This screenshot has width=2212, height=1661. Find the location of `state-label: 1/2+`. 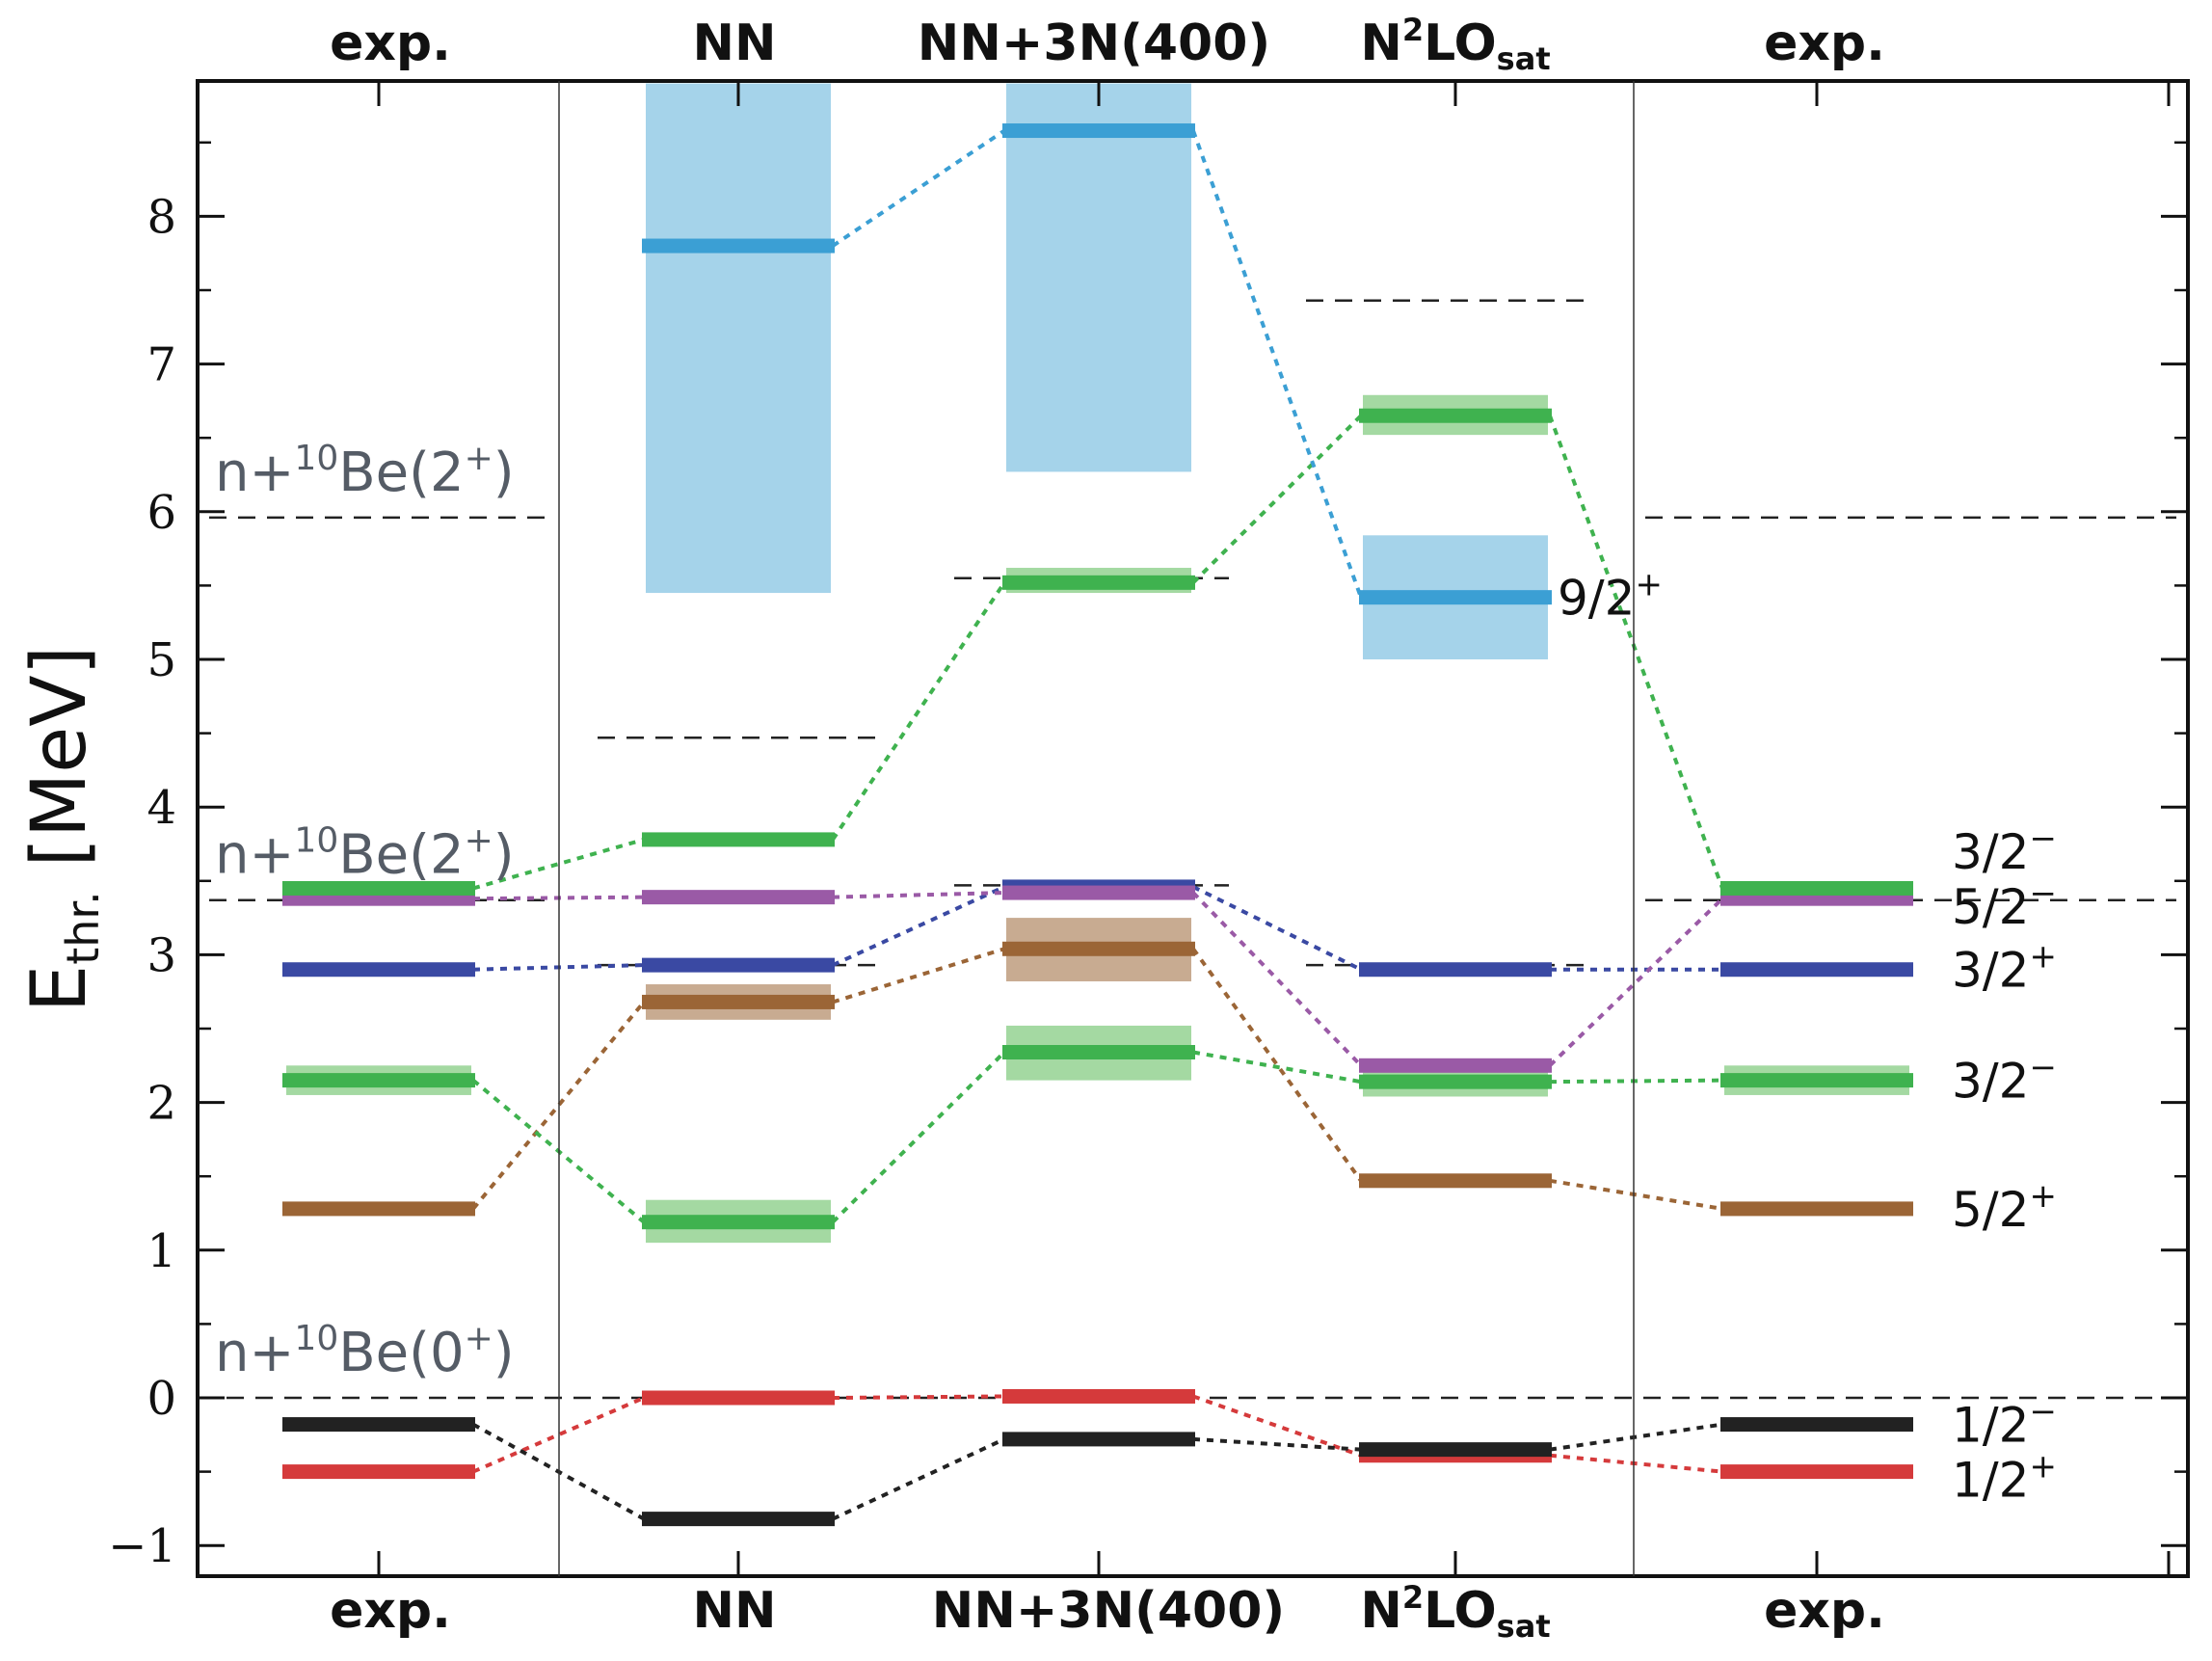

state-label: 1/2+ is located at coordinates (2004, 1477).